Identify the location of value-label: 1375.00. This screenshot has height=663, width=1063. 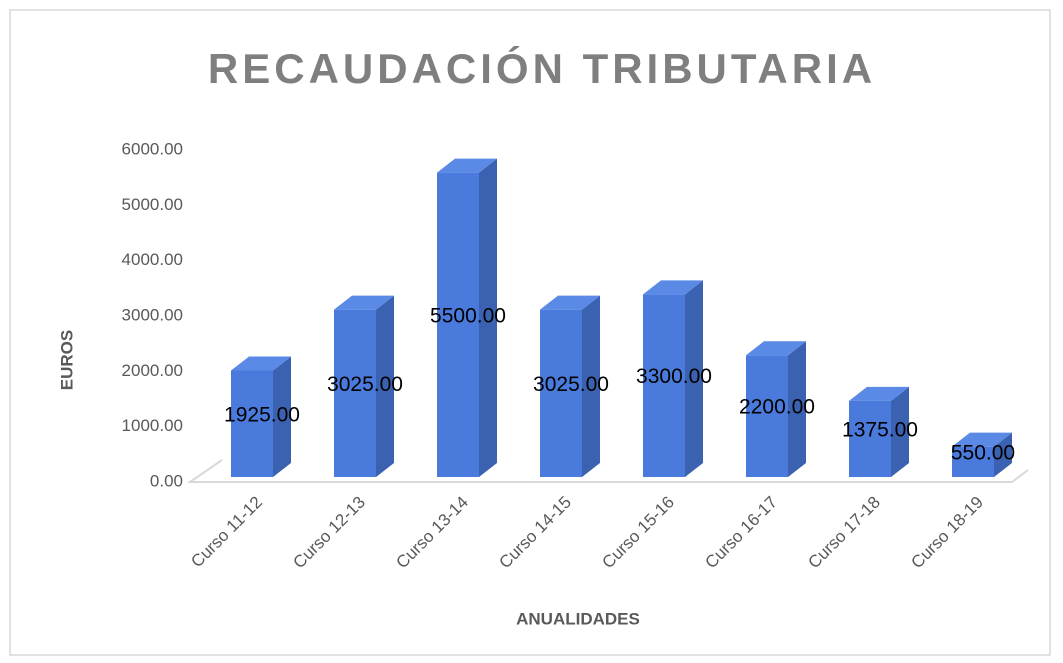
(880, 430).